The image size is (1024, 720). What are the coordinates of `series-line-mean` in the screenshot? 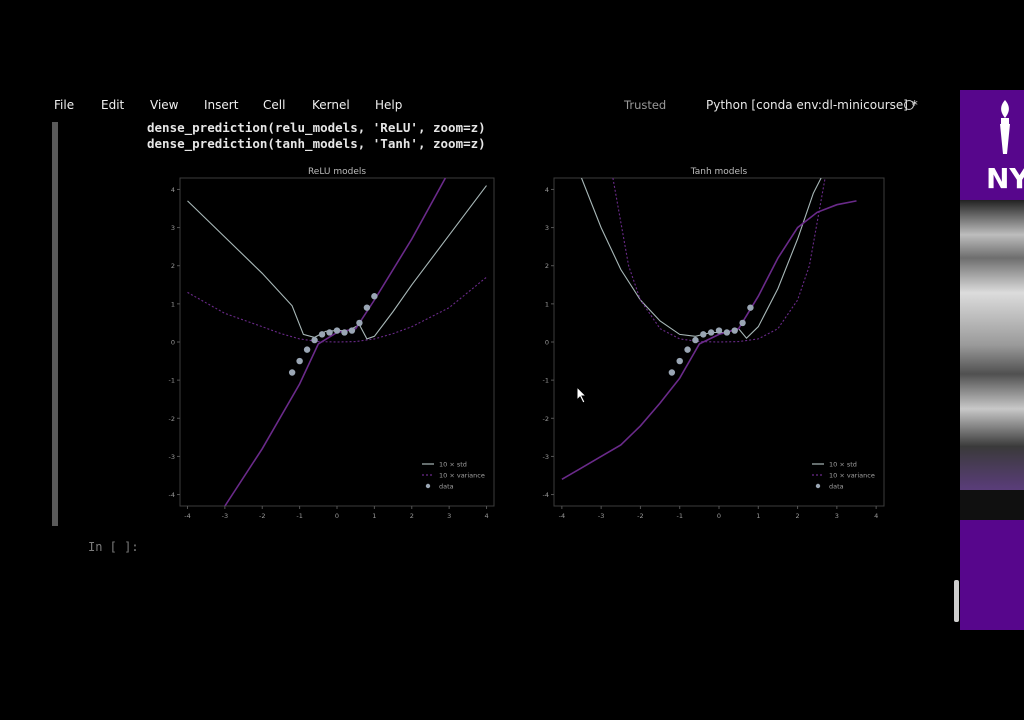 It's located at (709, 340).